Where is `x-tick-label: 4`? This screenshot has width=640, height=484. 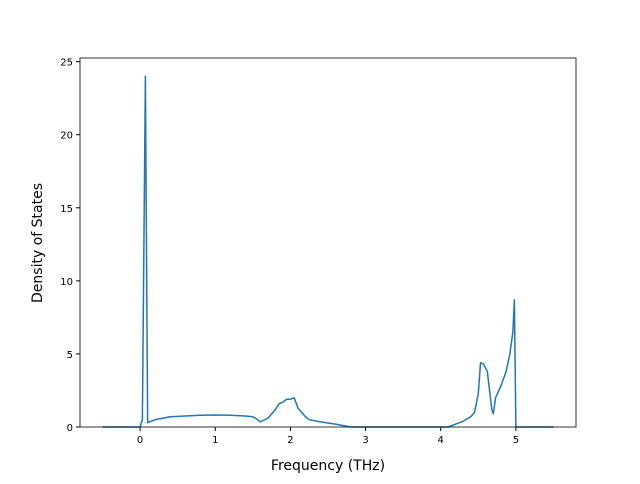 x-tick-label: 4 is located at coordinates (441, 440).